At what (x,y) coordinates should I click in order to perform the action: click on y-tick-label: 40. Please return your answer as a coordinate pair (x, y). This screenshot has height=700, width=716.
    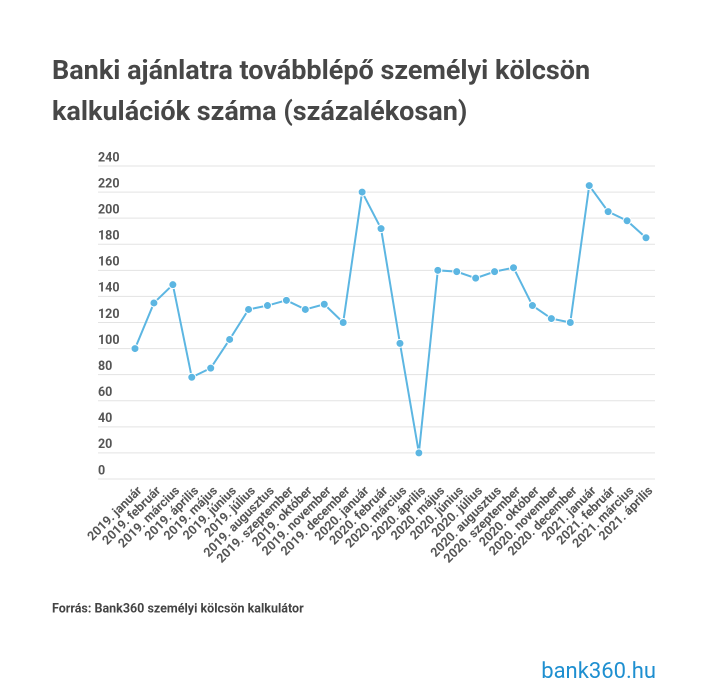
    Looking at the image, I should click on (105, 418).